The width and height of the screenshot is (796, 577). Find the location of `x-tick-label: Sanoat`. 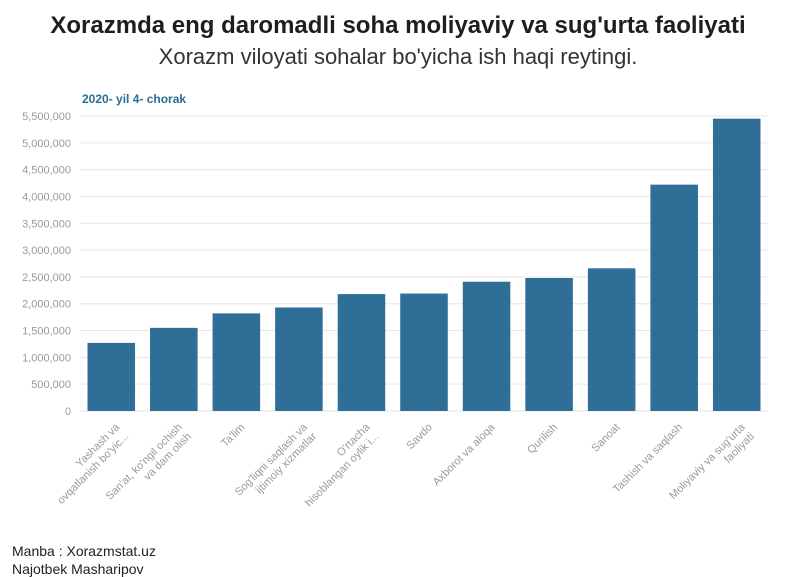

x-tick-label: Sanoat is located at coordinates (605, 437).